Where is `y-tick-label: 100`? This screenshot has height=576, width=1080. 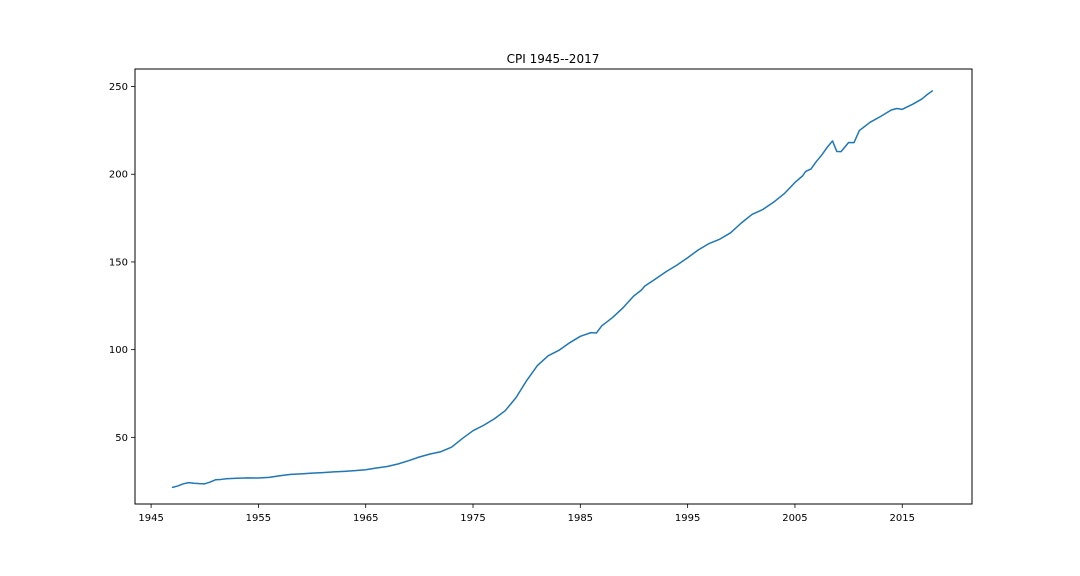 y-tick-label: 100 is located at coordinates (118, 350).